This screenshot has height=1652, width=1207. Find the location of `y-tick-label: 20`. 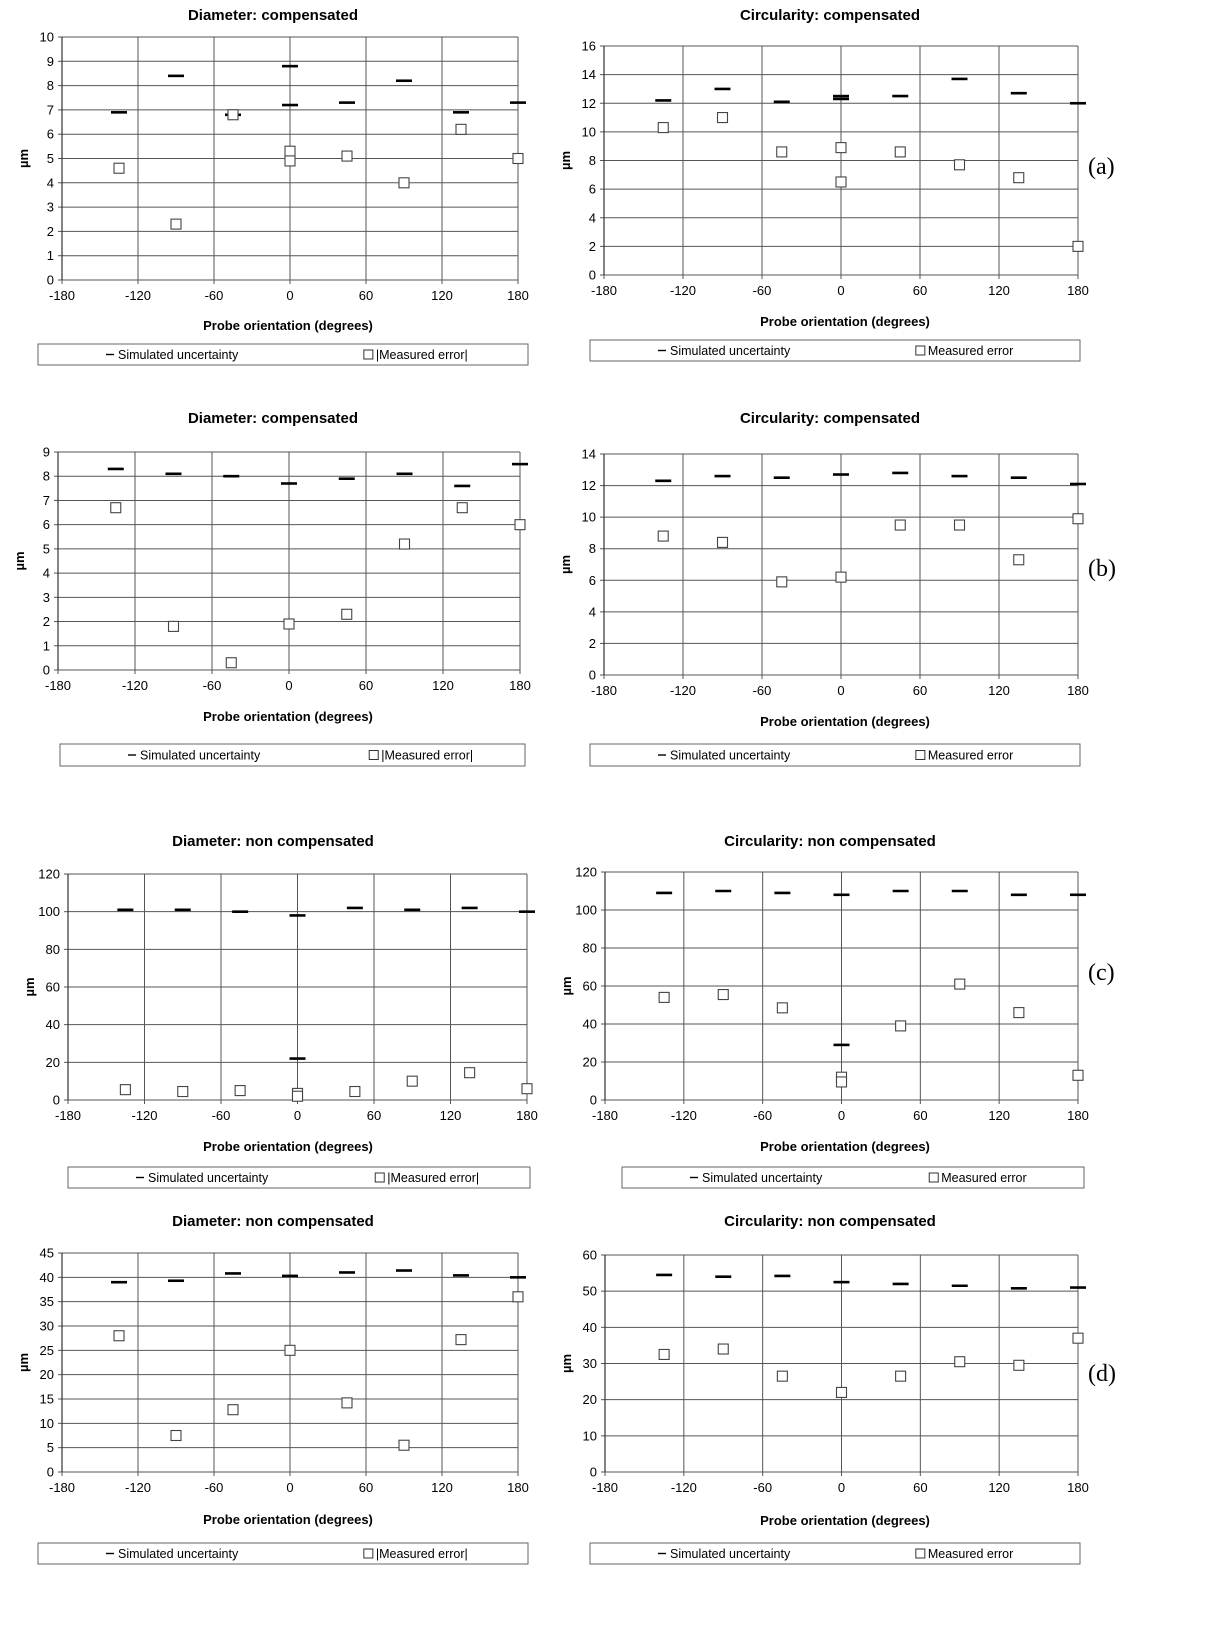

y-tick-label: 20 is located at coordinates (53, 1062).